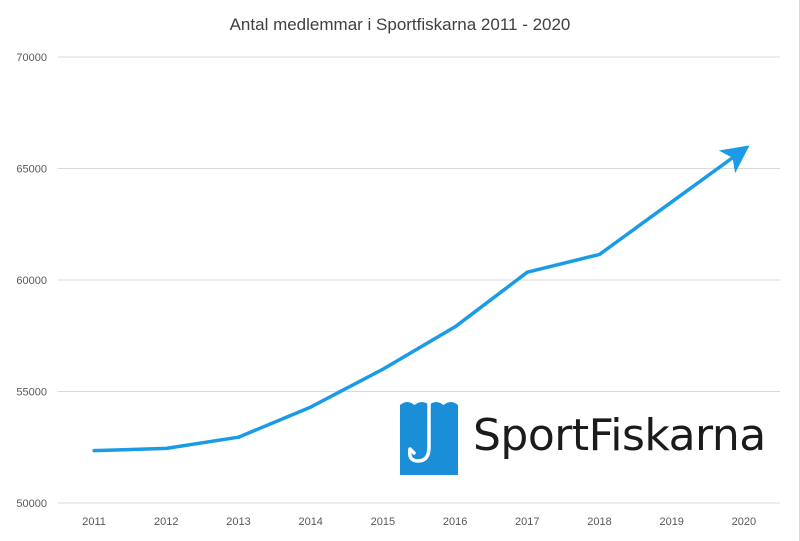  I want to click on x-tick-label: 2012, so click(166, 522).